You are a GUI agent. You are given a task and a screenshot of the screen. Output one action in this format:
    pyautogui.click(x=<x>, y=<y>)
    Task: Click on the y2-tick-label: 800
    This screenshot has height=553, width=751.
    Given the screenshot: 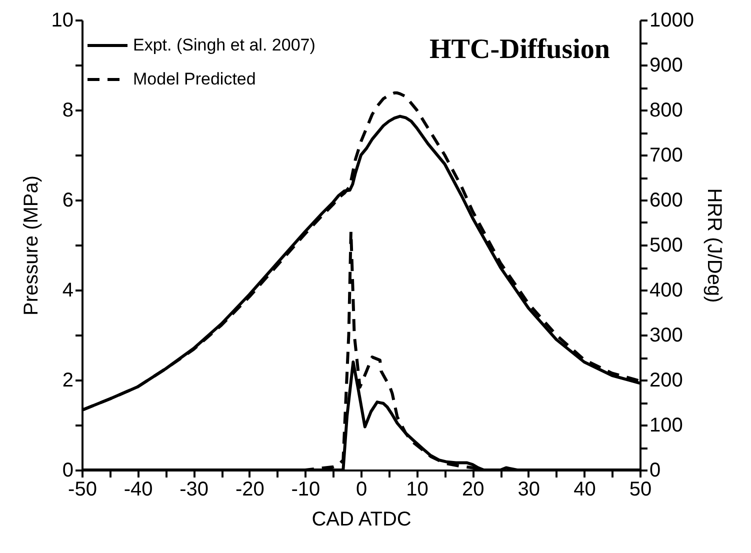 What is the action you would take?
    pyautogui.click(x=666, y=111)
    